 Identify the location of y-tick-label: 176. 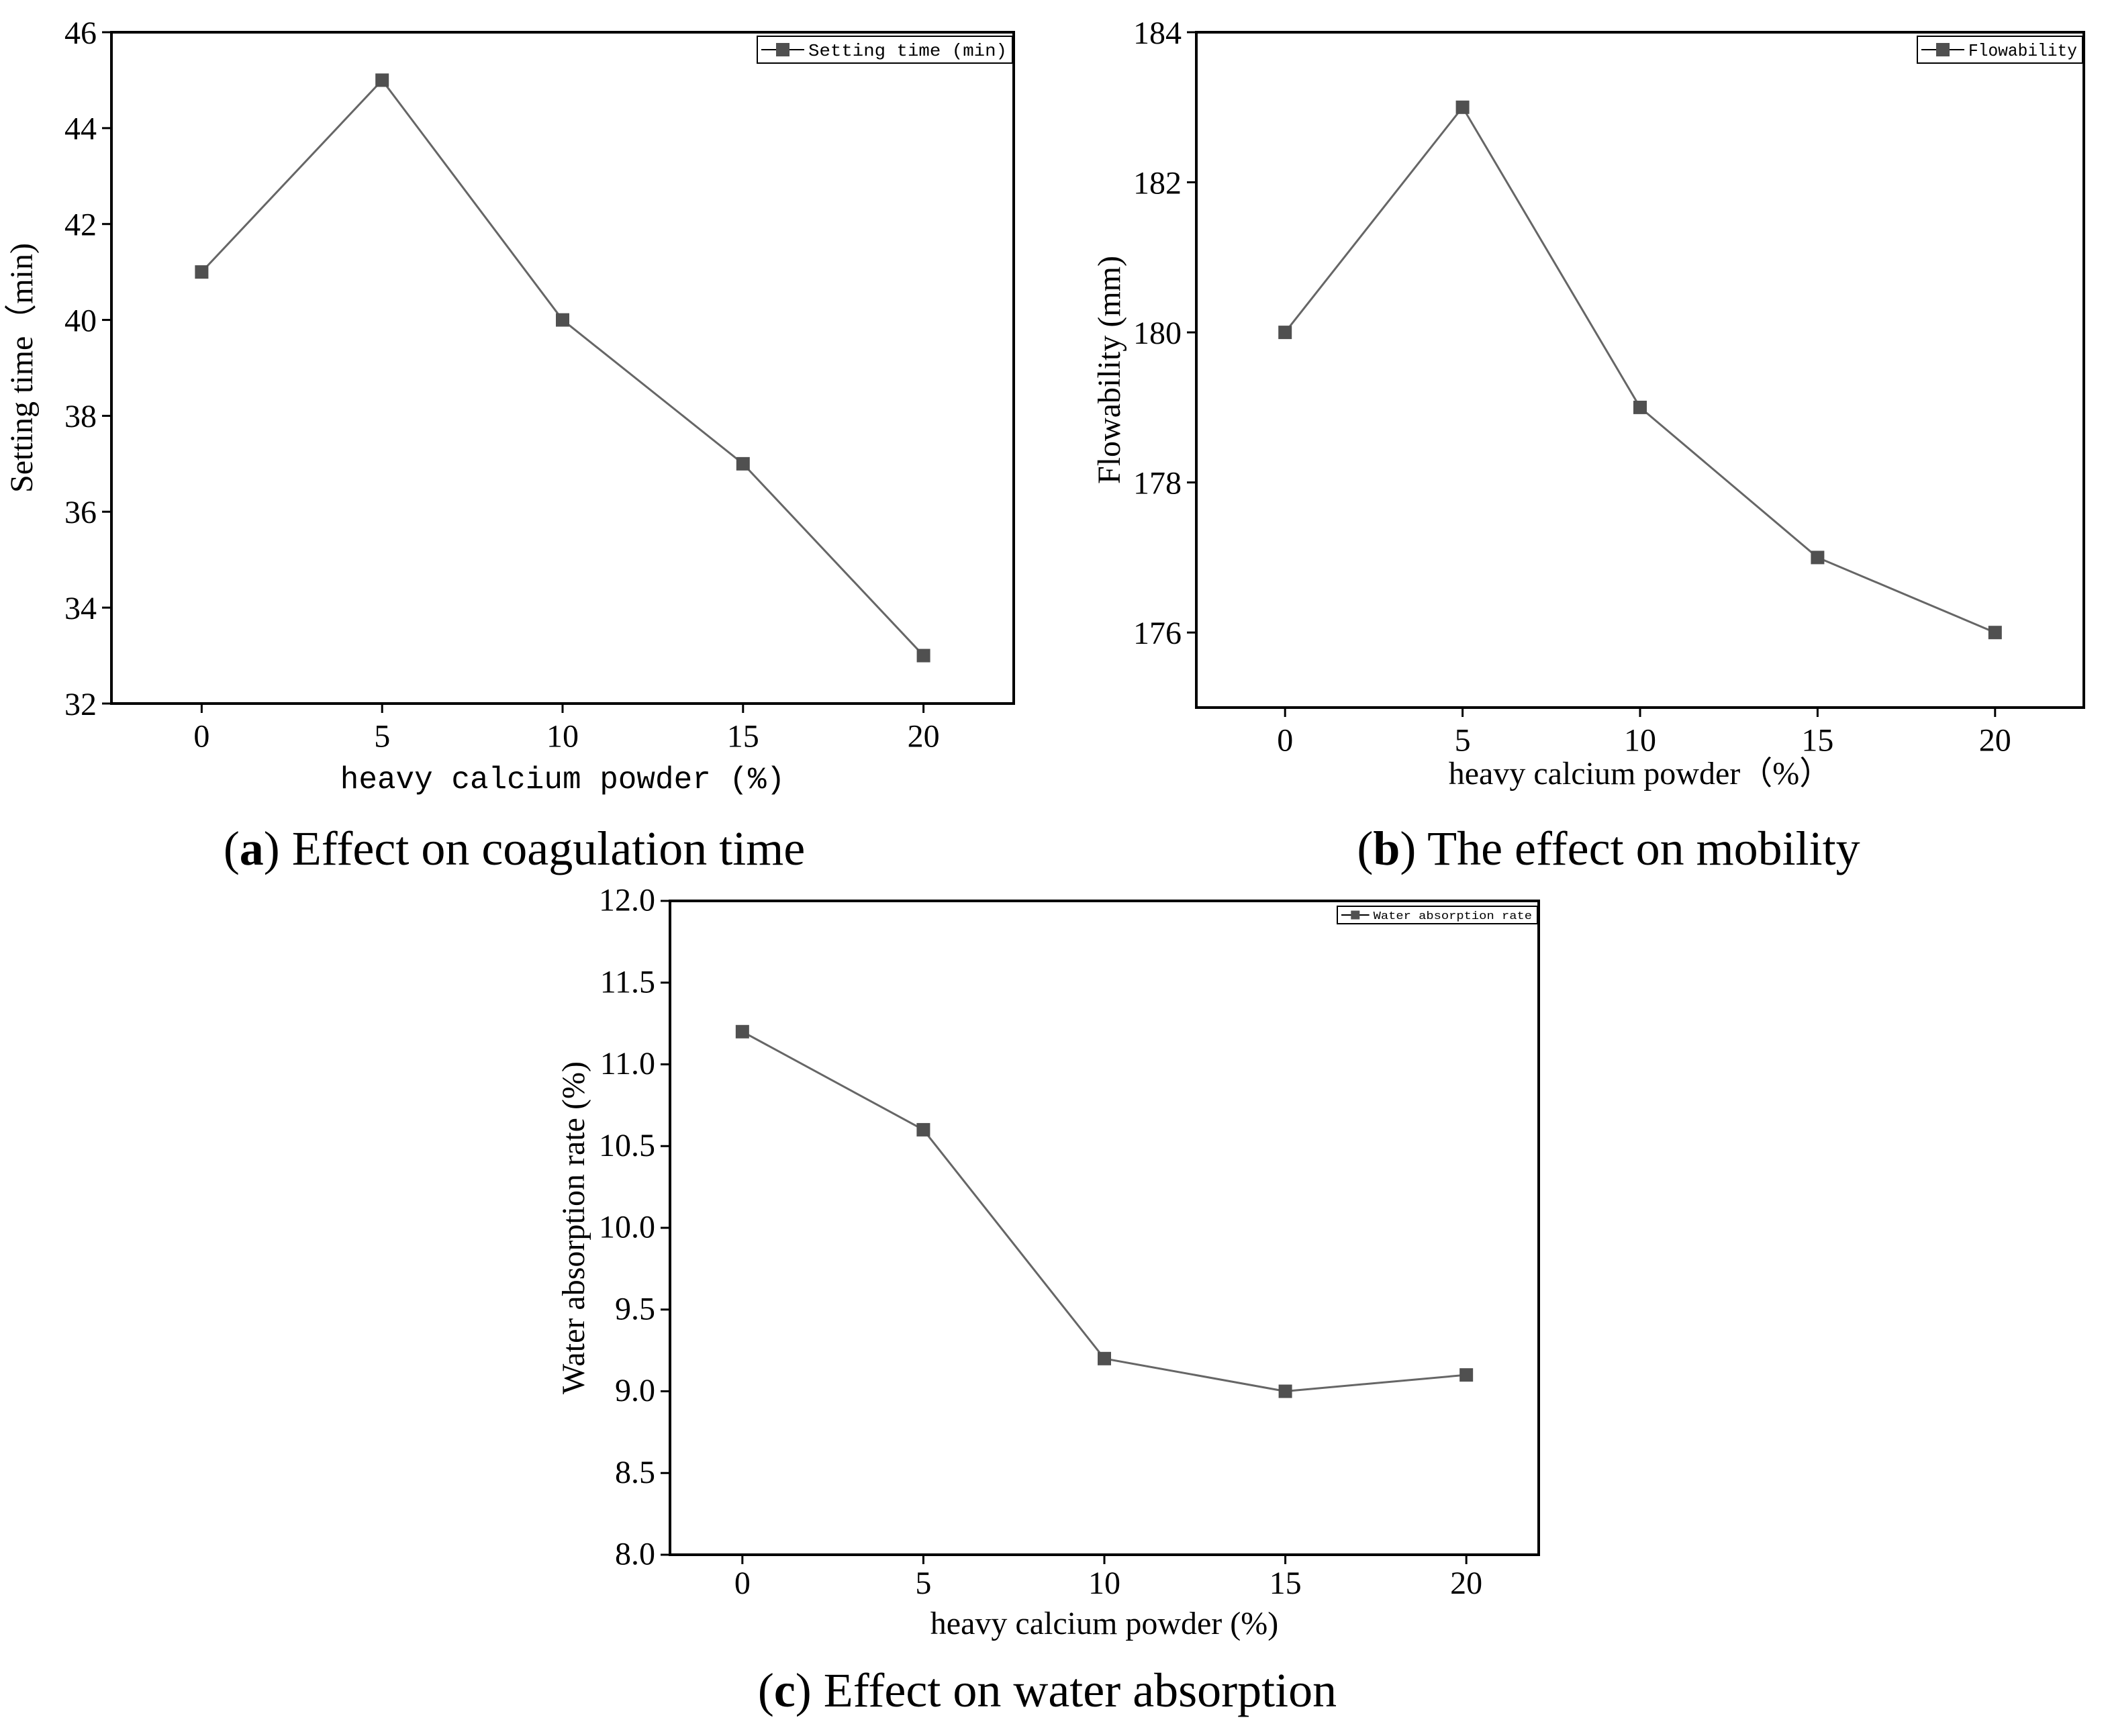
(1157, 633).